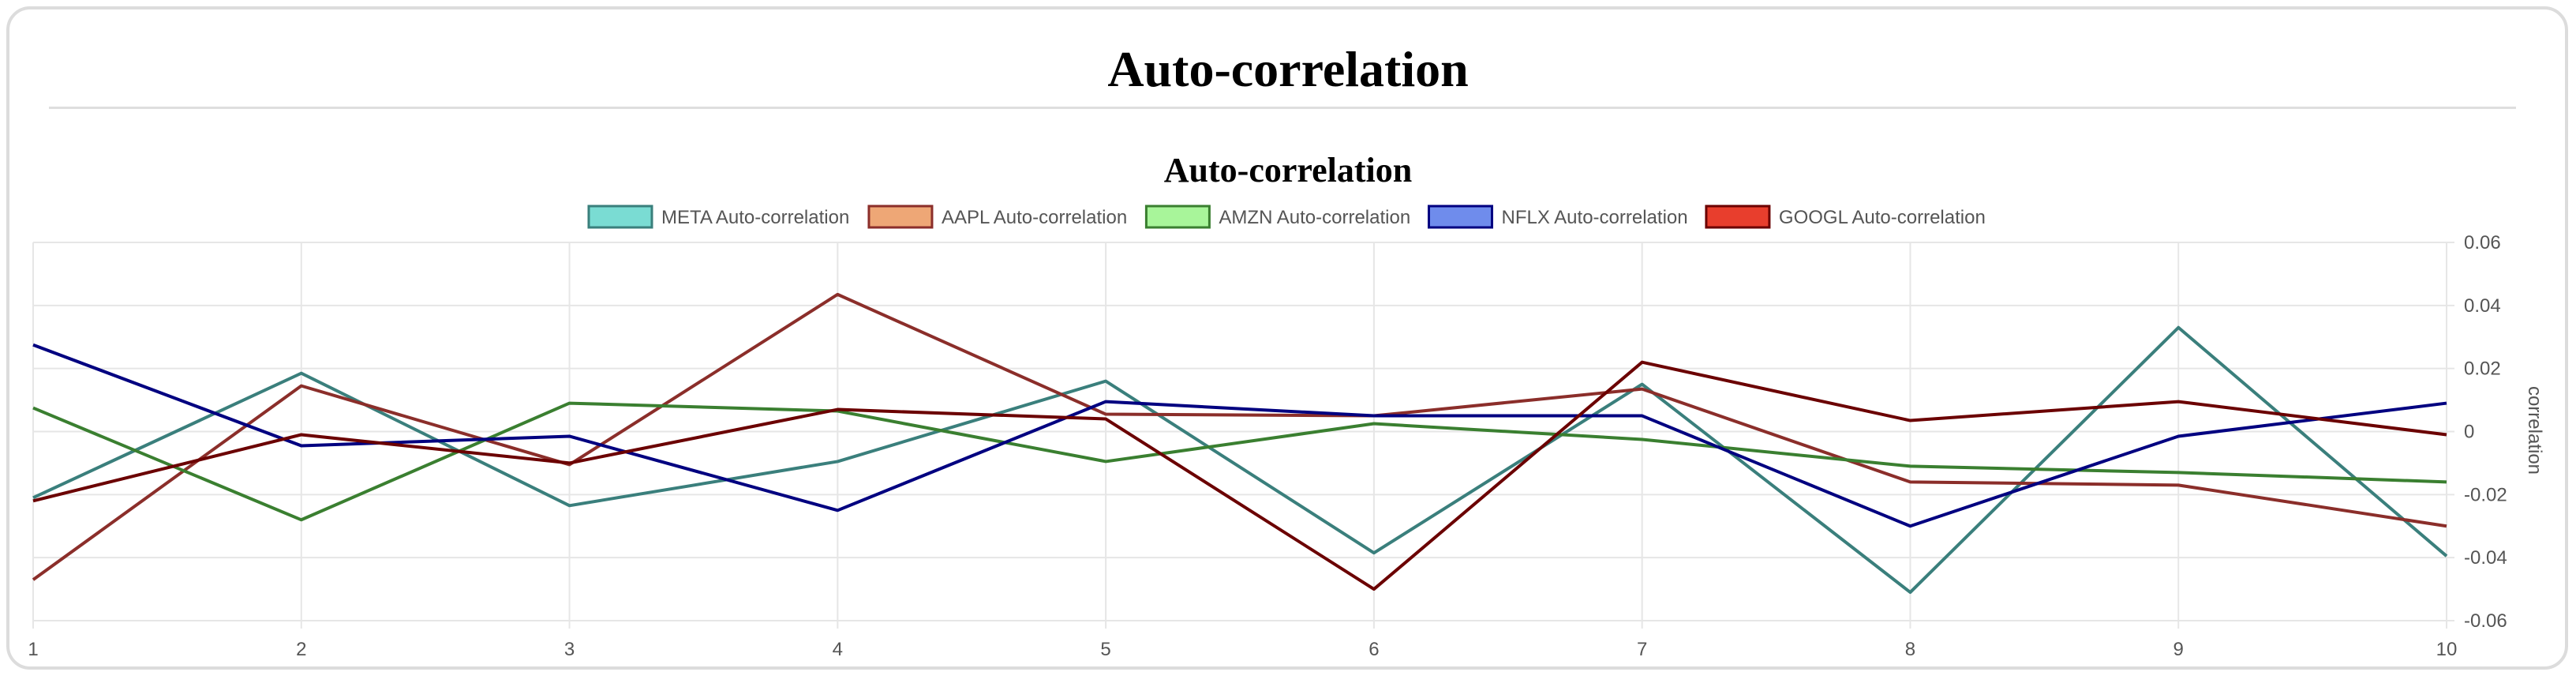  I want to click on legend-label: AMZN Auto-correlation, so click(1314, 217).